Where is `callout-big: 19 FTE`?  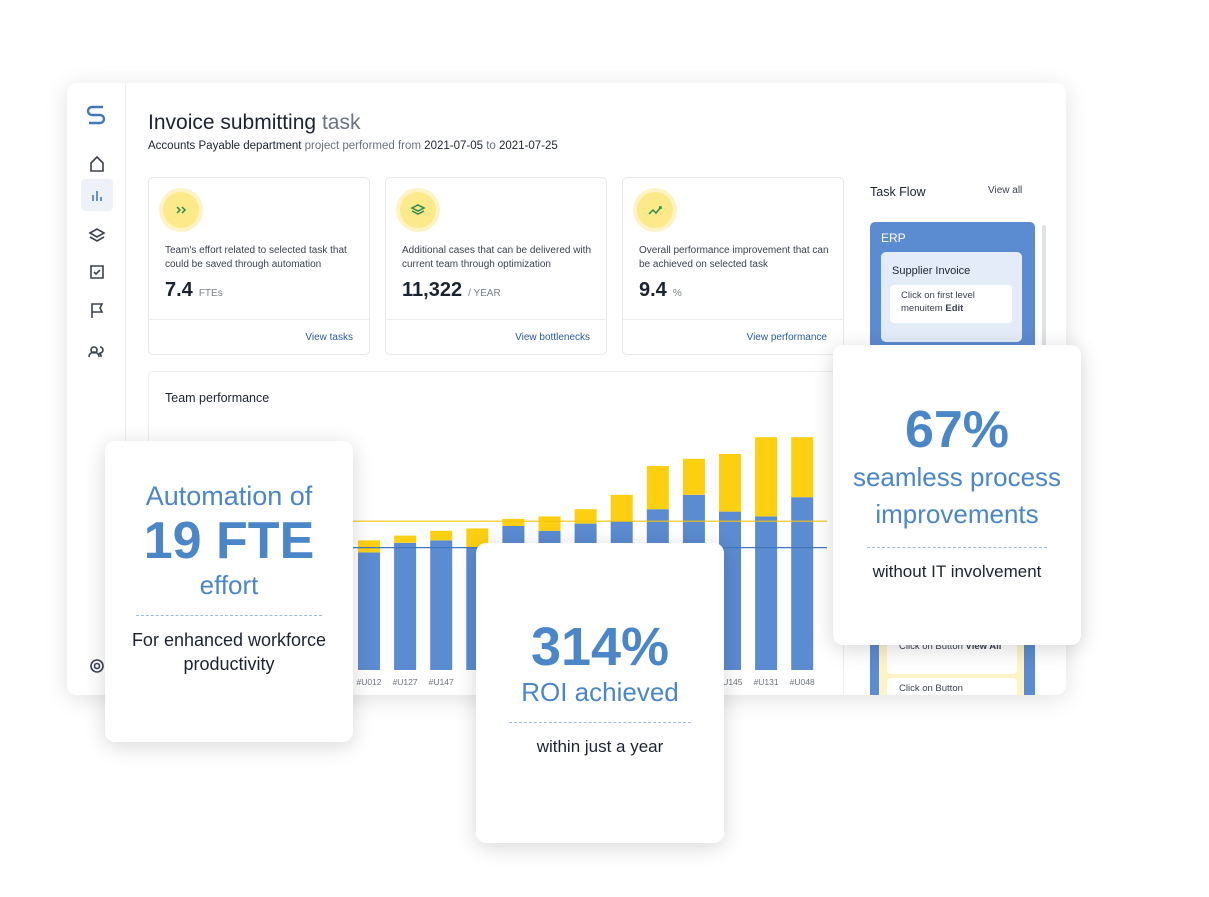
callout-big: 19 FTE is located at coordinates (229, 541).